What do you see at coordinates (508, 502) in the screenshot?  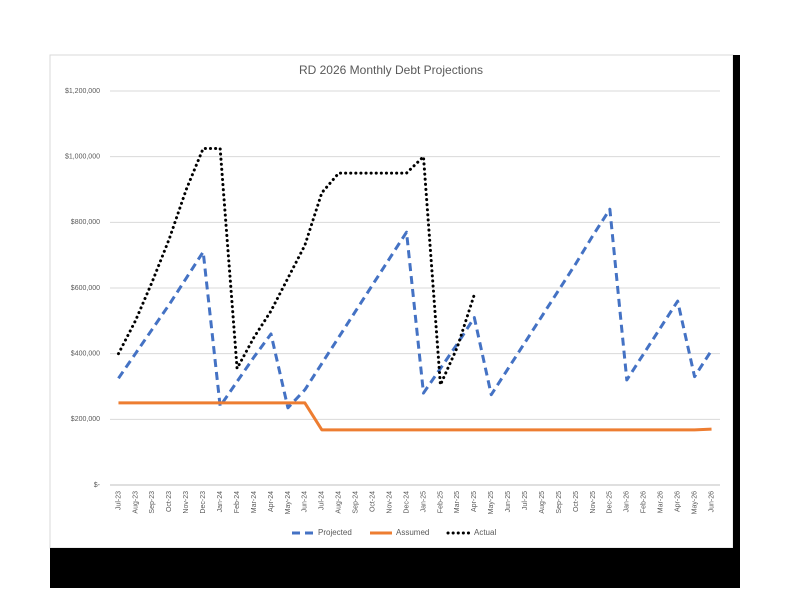 I see `x-tick-label: Jun-25` at bounding box center [508, 502].